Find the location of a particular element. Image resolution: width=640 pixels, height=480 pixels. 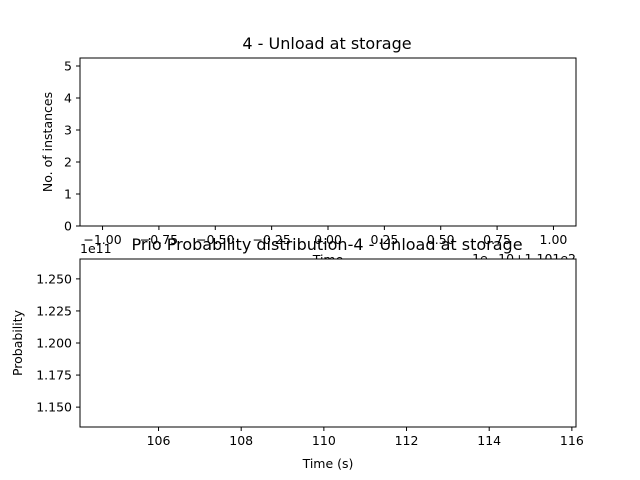

x-tick-label: 116 is located at coordinates (572, 440).